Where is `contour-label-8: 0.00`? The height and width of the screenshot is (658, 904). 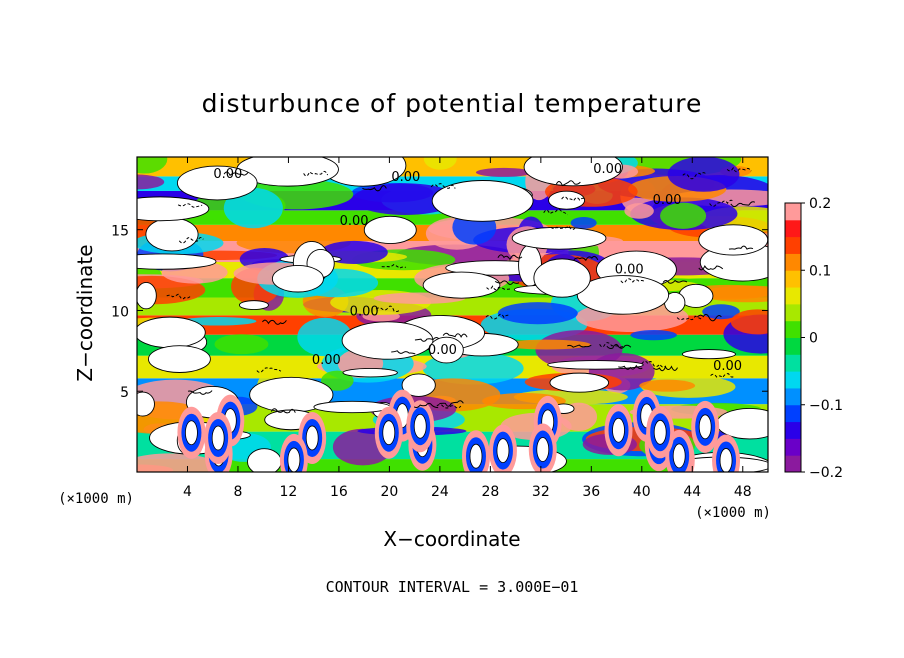 contour-label-8: 0.00 is located at coordinates (326, 360).